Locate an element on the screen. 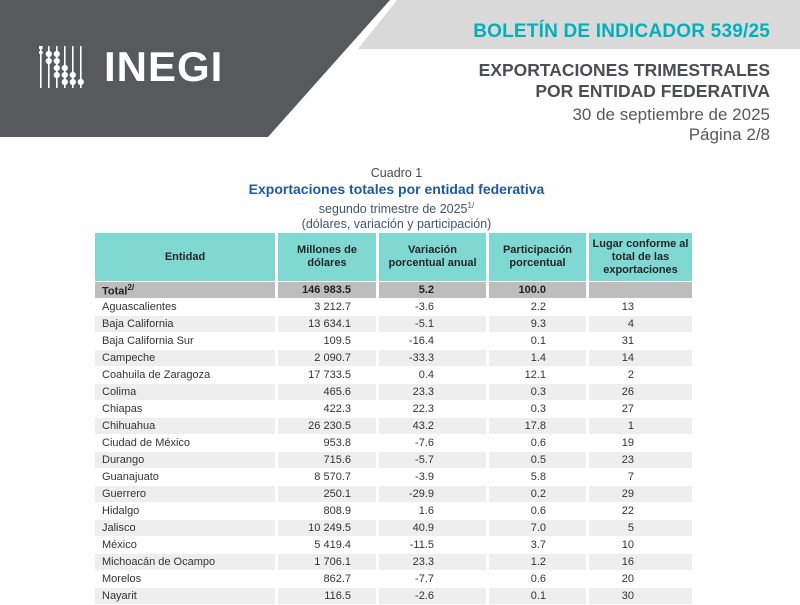  cell-participacion: 12.1 is located at coordinates (537, 375).